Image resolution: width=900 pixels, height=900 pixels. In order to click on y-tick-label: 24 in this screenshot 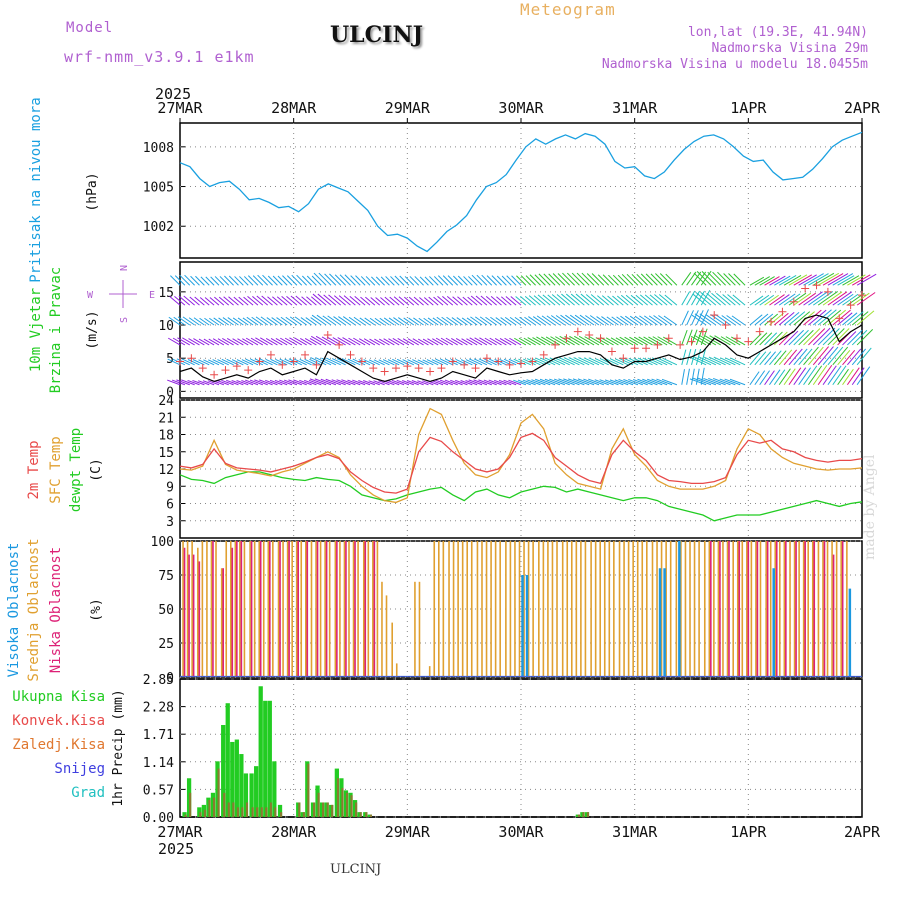, I will do `click(166, 401)`.